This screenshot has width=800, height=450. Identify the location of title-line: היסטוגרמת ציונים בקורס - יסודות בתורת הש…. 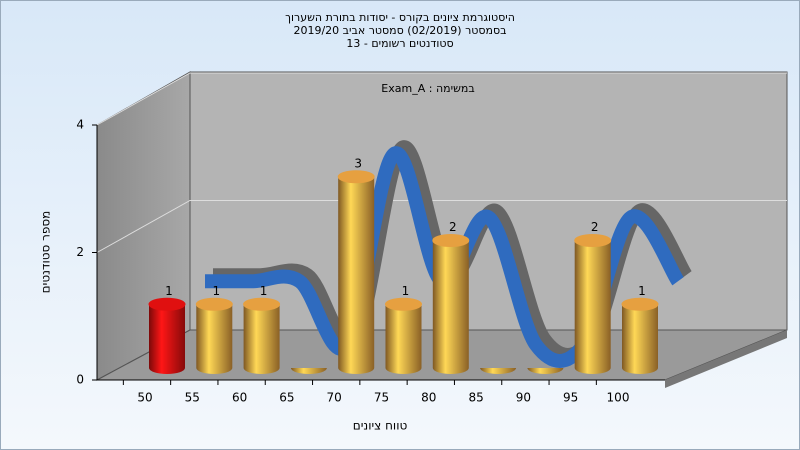
(400, 17).